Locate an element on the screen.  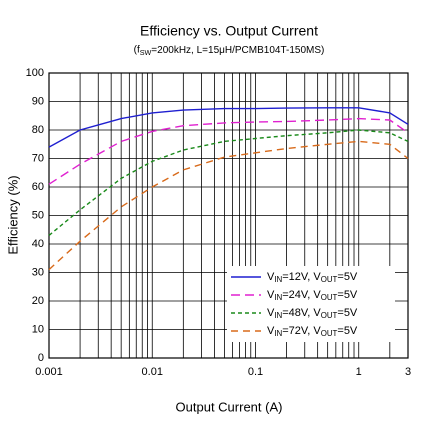
y-tick-label: 40 is located at coordinates (38, 244).